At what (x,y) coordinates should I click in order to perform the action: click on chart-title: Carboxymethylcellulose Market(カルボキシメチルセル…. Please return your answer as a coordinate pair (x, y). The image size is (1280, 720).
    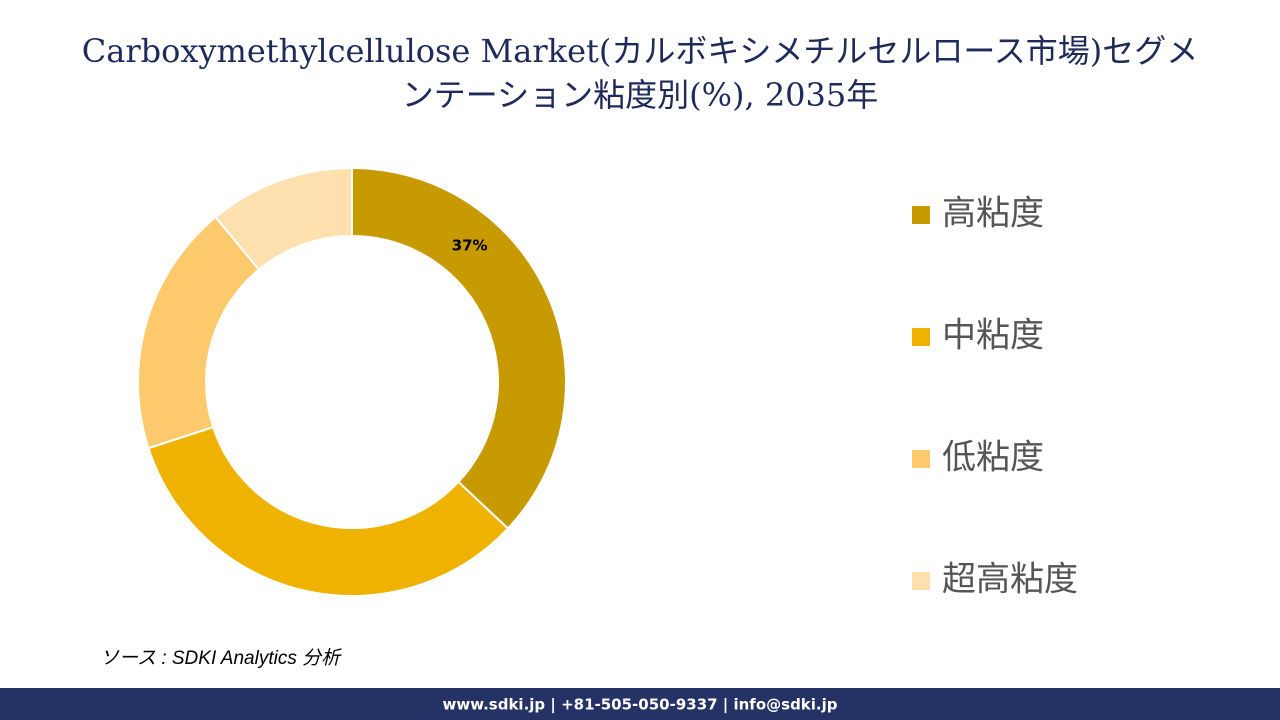
    Looking at the image, I should click on (640, 73).